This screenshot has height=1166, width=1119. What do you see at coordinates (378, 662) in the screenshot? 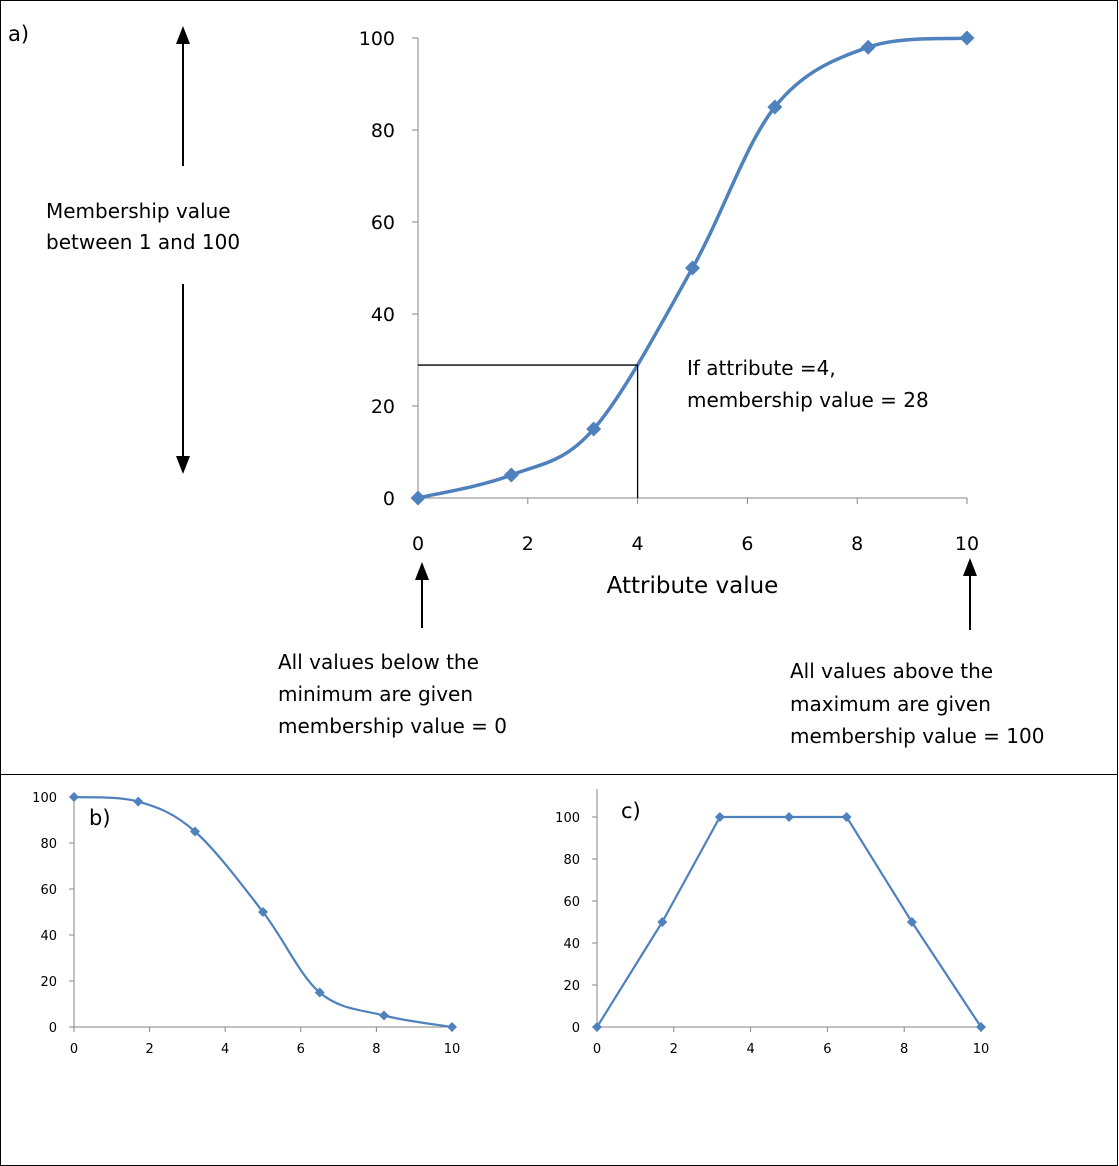
I see `below-min-line1: All values below the` at bounding box center [378, 662].